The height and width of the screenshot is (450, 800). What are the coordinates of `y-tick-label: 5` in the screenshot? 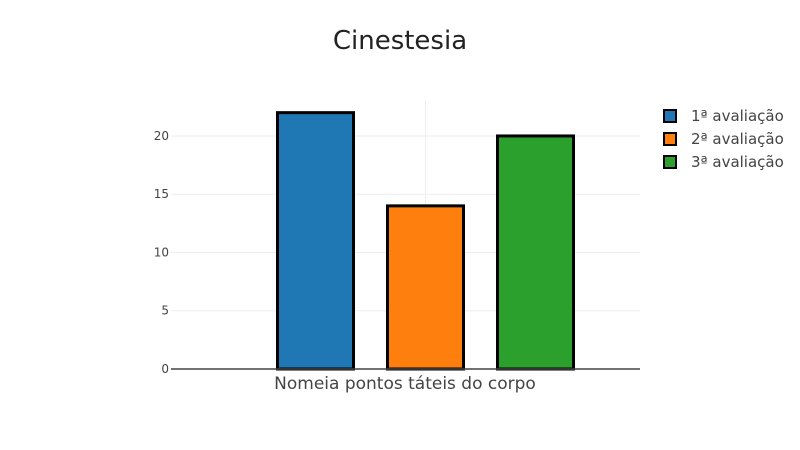 It's located at (165, 311).